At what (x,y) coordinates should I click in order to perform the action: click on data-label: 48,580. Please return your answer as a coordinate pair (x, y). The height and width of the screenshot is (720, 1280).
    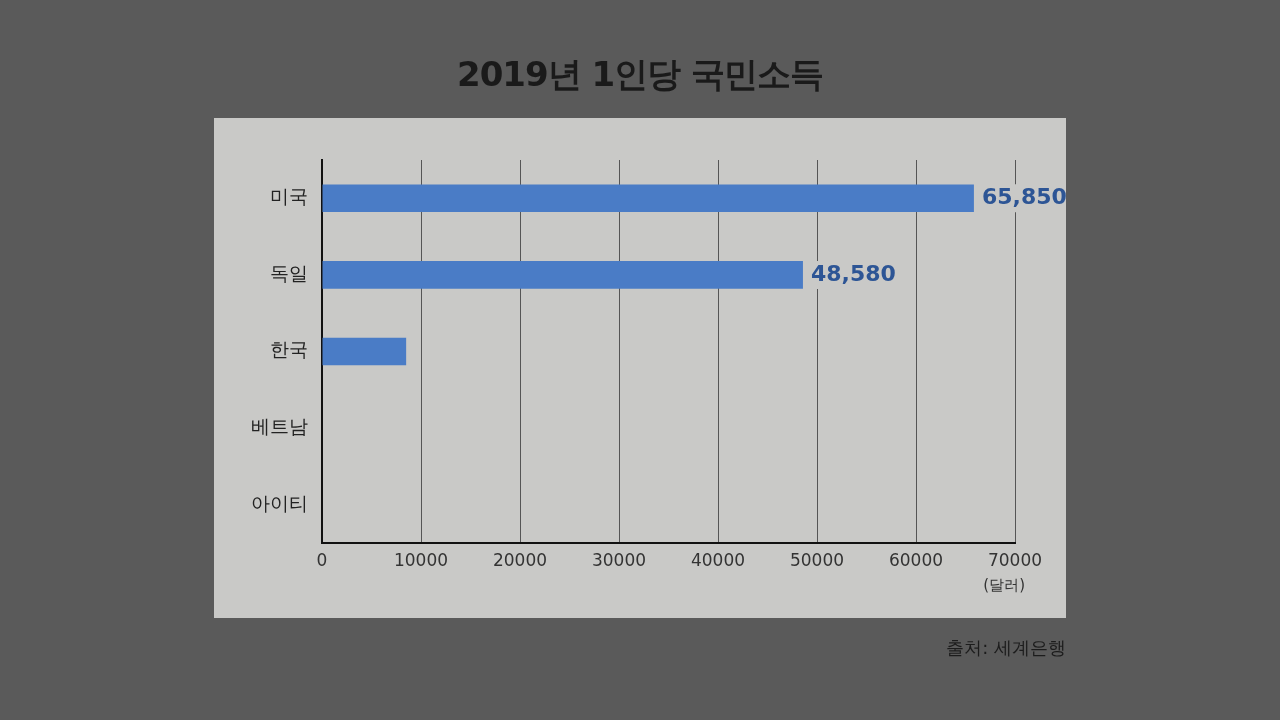
    Looking at the image, I should click on (853, 273).